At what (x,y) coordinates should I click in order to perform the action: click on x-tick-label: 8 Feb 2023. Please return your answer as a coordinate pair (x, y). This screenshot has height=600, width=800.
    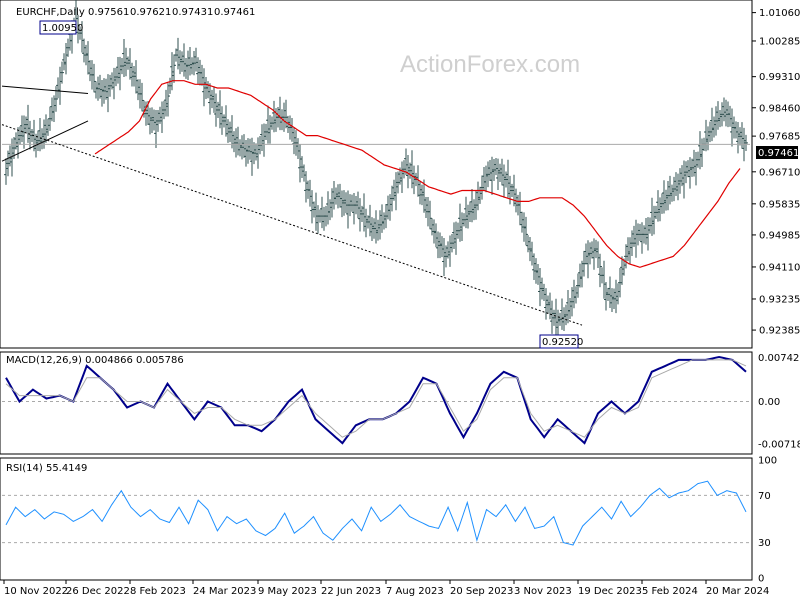
    Looking at the image, I should click on (158, 591).